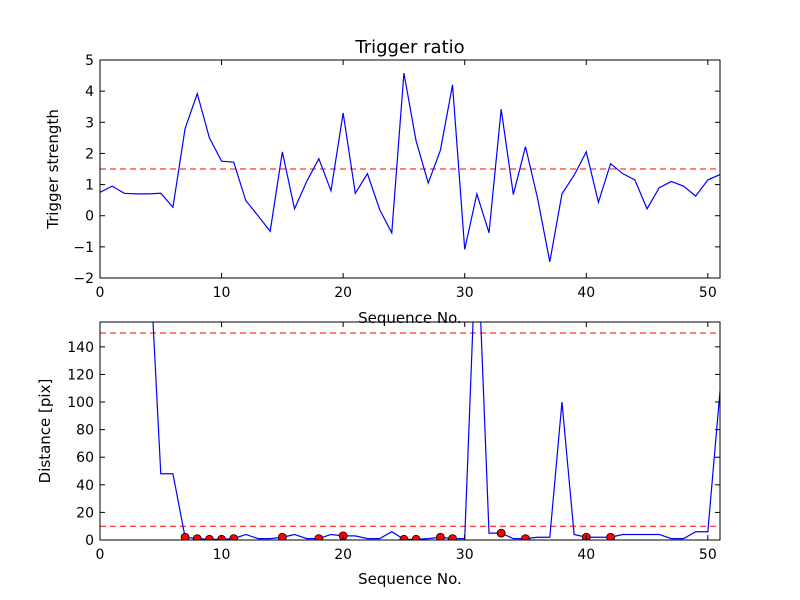 This screenshot has height=600, width=800. I want to click on y-tick-label: 140, so click(80, 348).